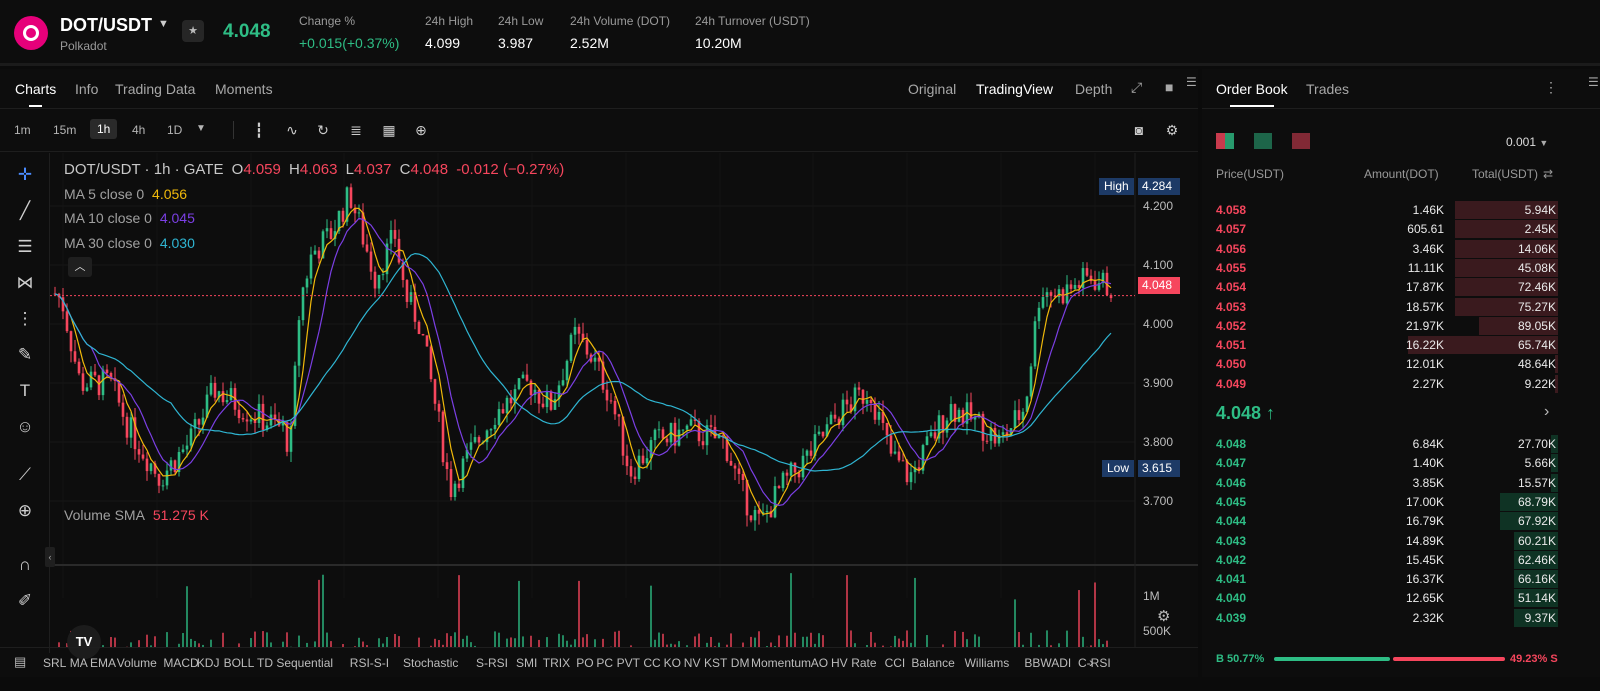 This screenshot has width=1600, height=691. What do you see at coordinates (1328, 89) in the screenshot?
I see `tab-trades: Trades` at bounding box center [1328, 89].